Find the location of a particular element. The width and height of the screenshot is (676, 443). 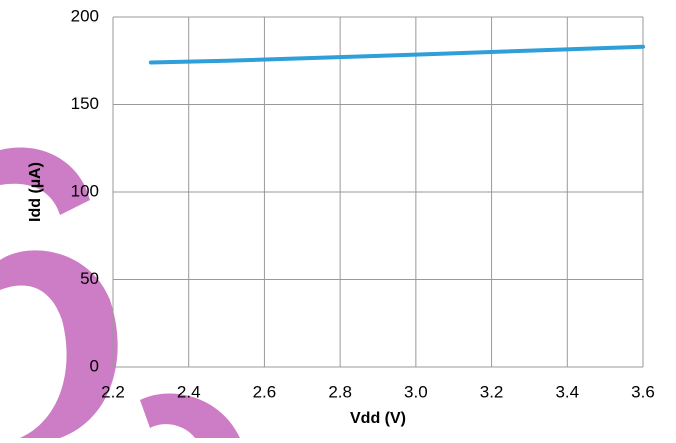

x-tick-label: 2.2 is located at coordinates (113, 391).